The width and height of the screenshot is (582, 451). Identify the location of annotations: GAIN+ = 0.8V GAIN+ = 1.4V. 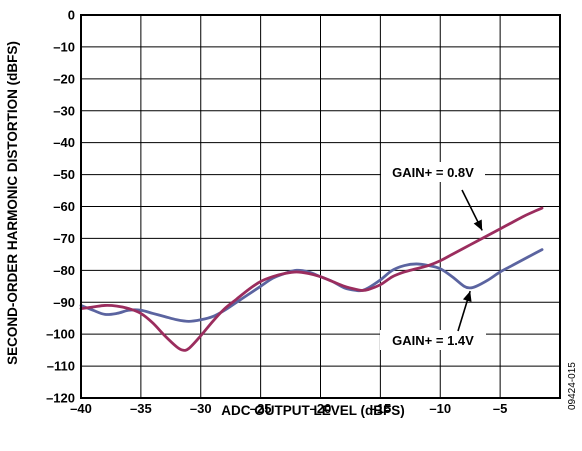
(433, 256).